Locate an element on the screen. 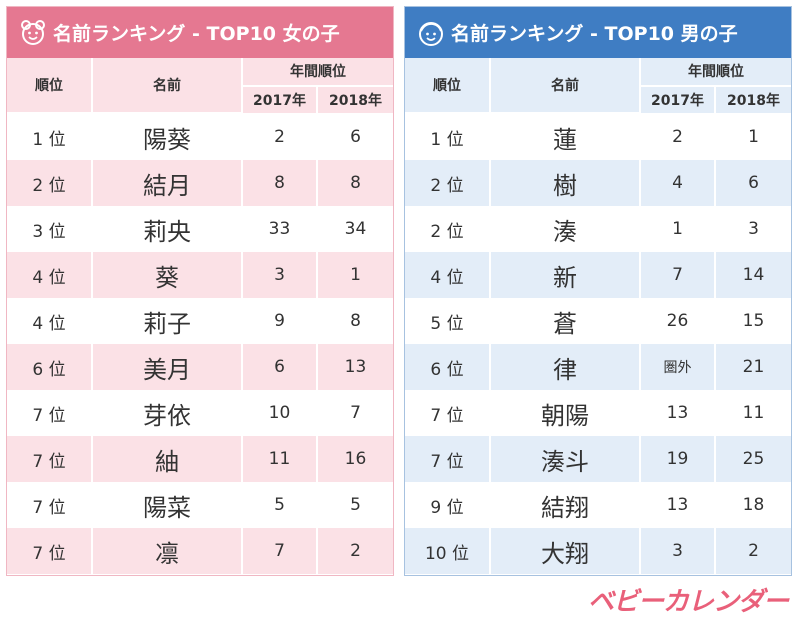 The image size is (800, 624). table-row: 3 位莉央 33 34 is located at coordinates (200, 229).